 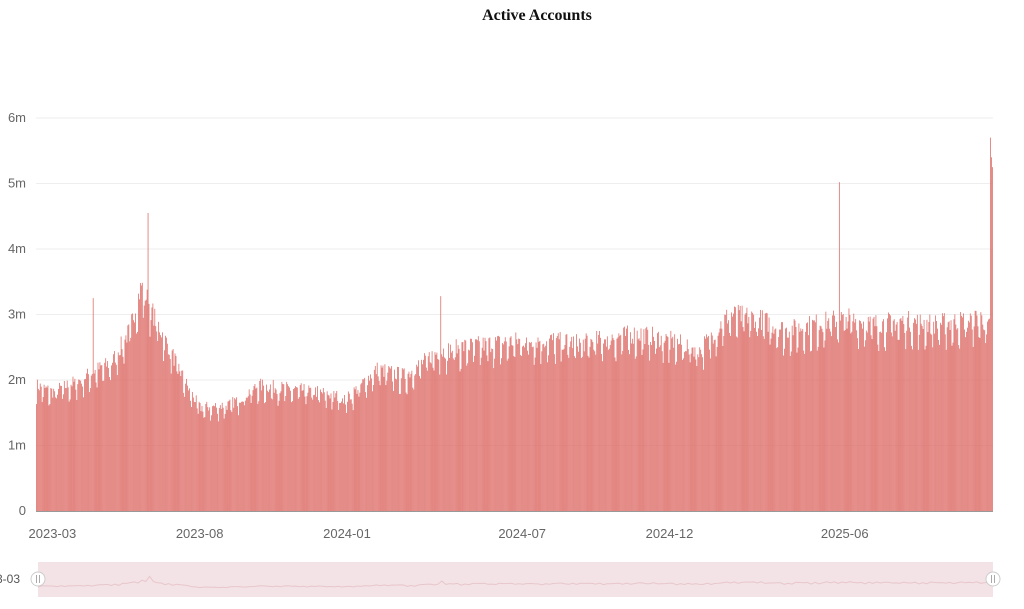 I want to click on zoom-handle-left, so click(x=38, y=579).